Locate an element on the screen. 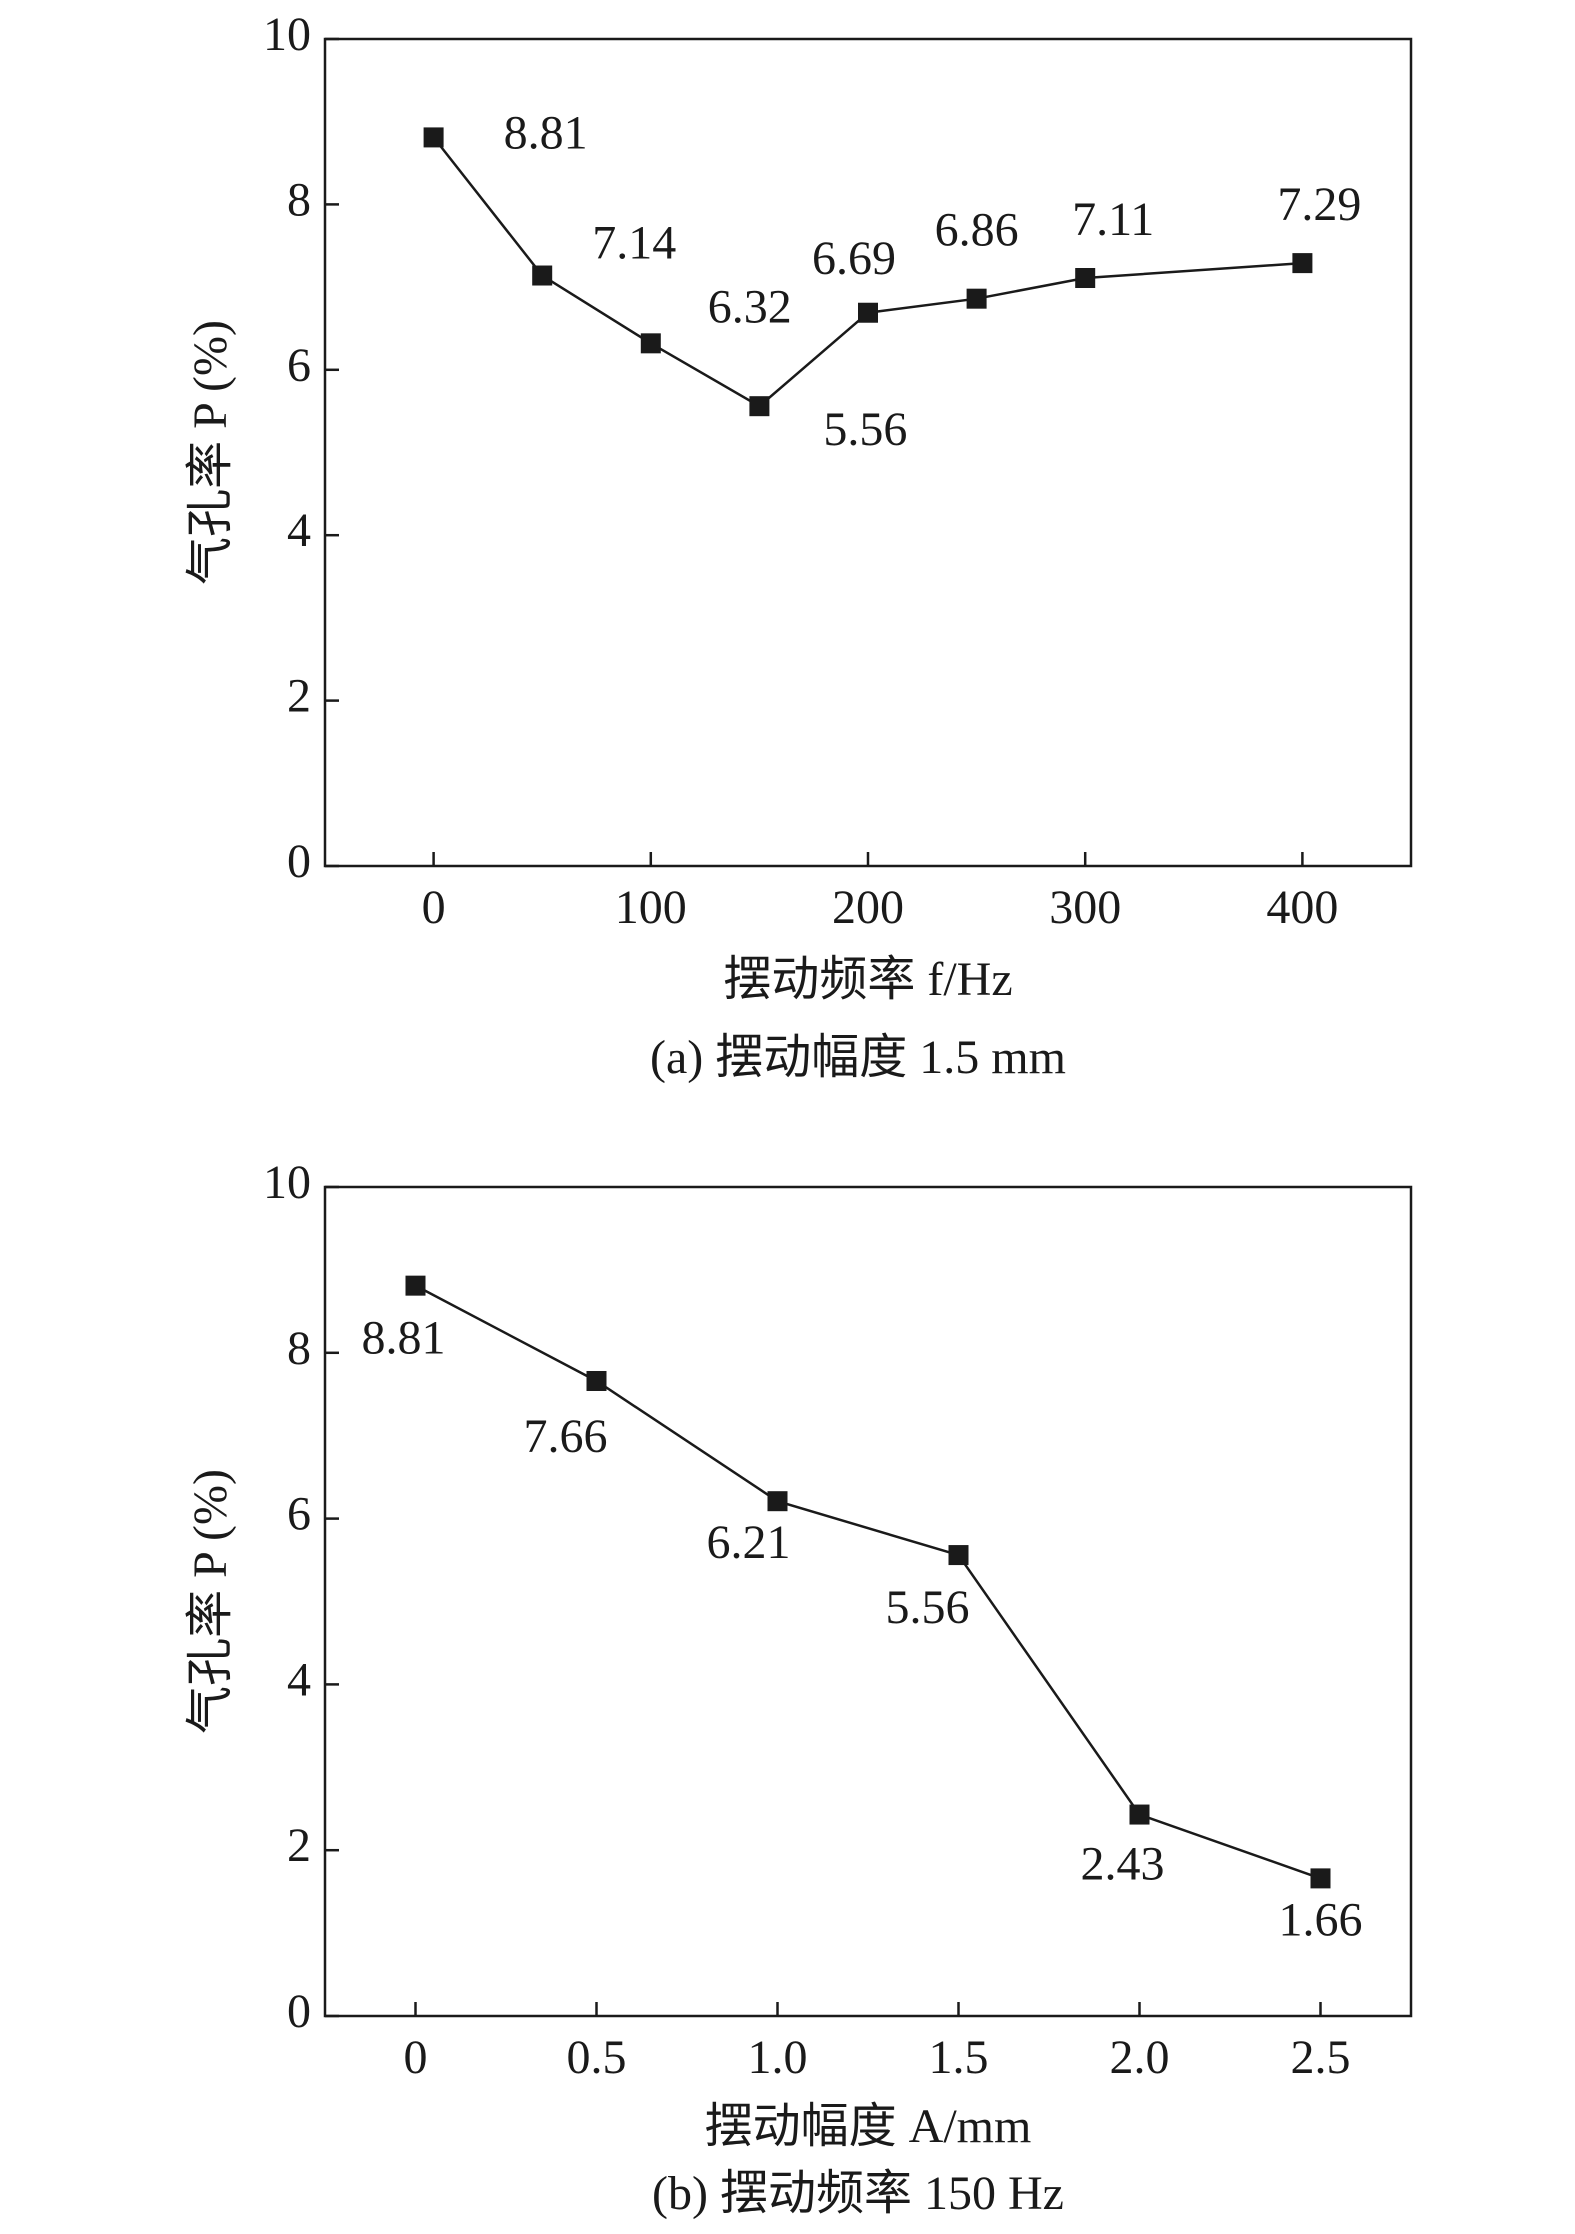 Image resolution: width=1575 pixels, height=2234 pixels. value-label: 6.21 is located at coordinates (749, 1542).